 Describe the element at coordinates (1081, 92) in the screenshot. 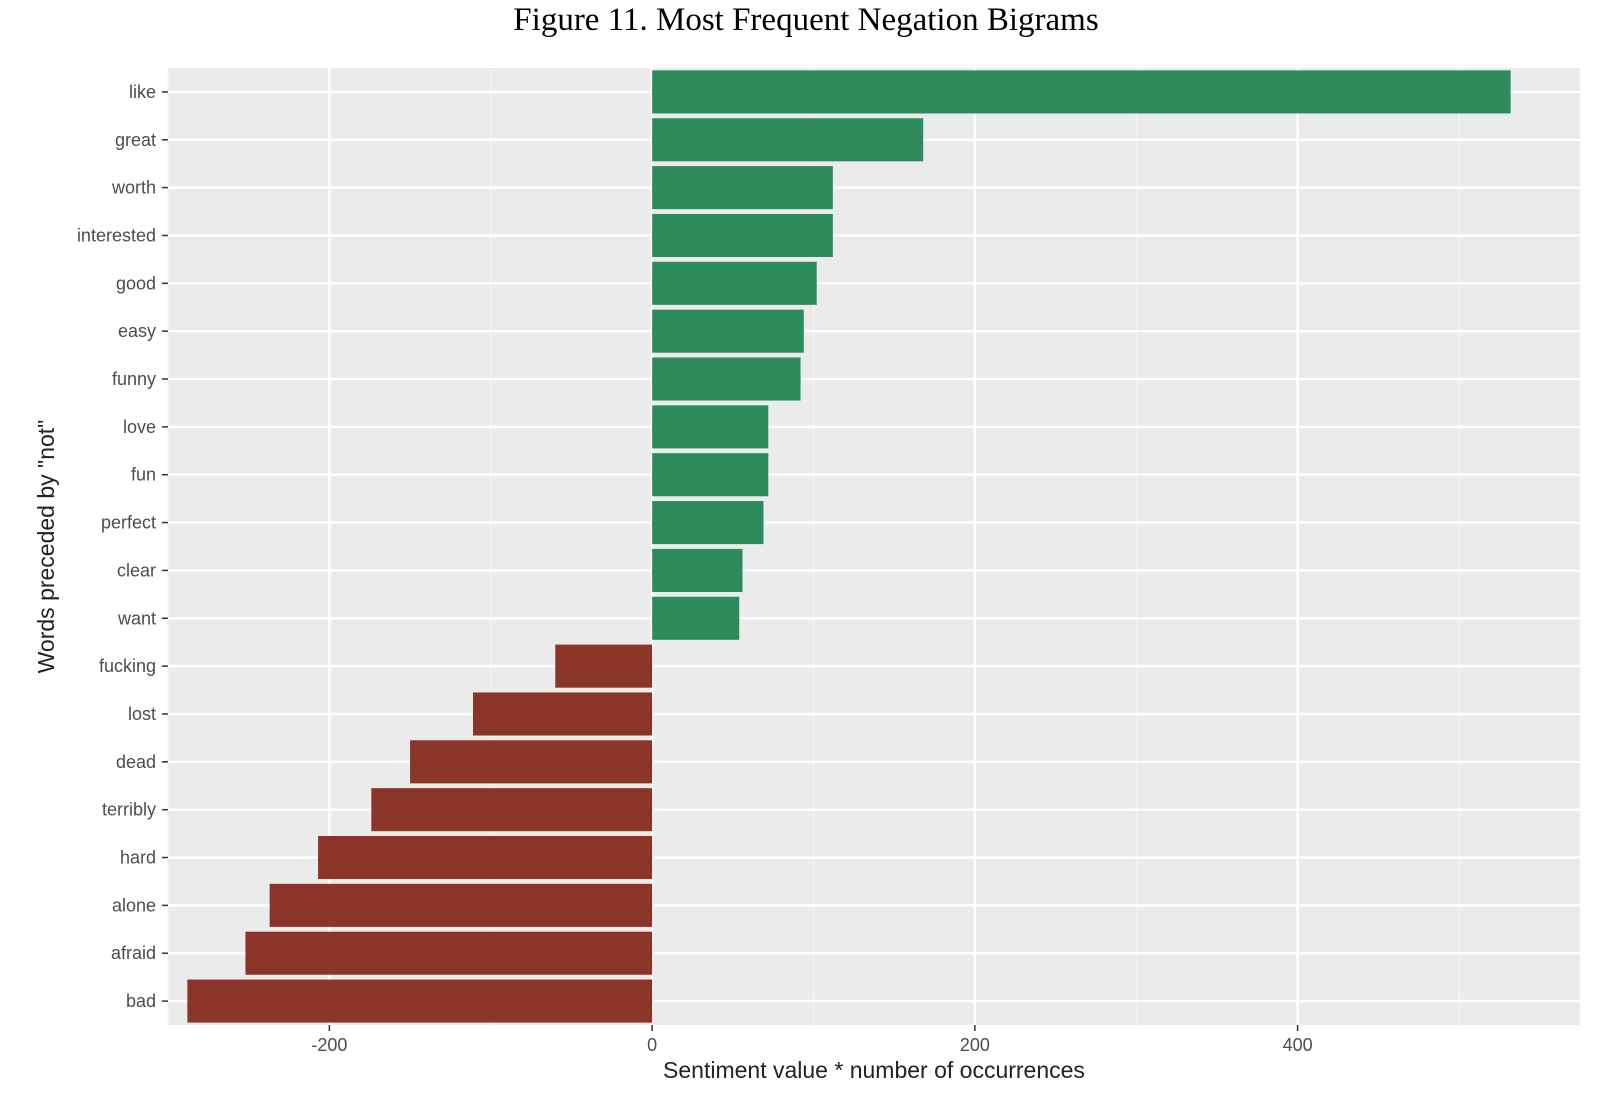

I see `bar-like` at that location.